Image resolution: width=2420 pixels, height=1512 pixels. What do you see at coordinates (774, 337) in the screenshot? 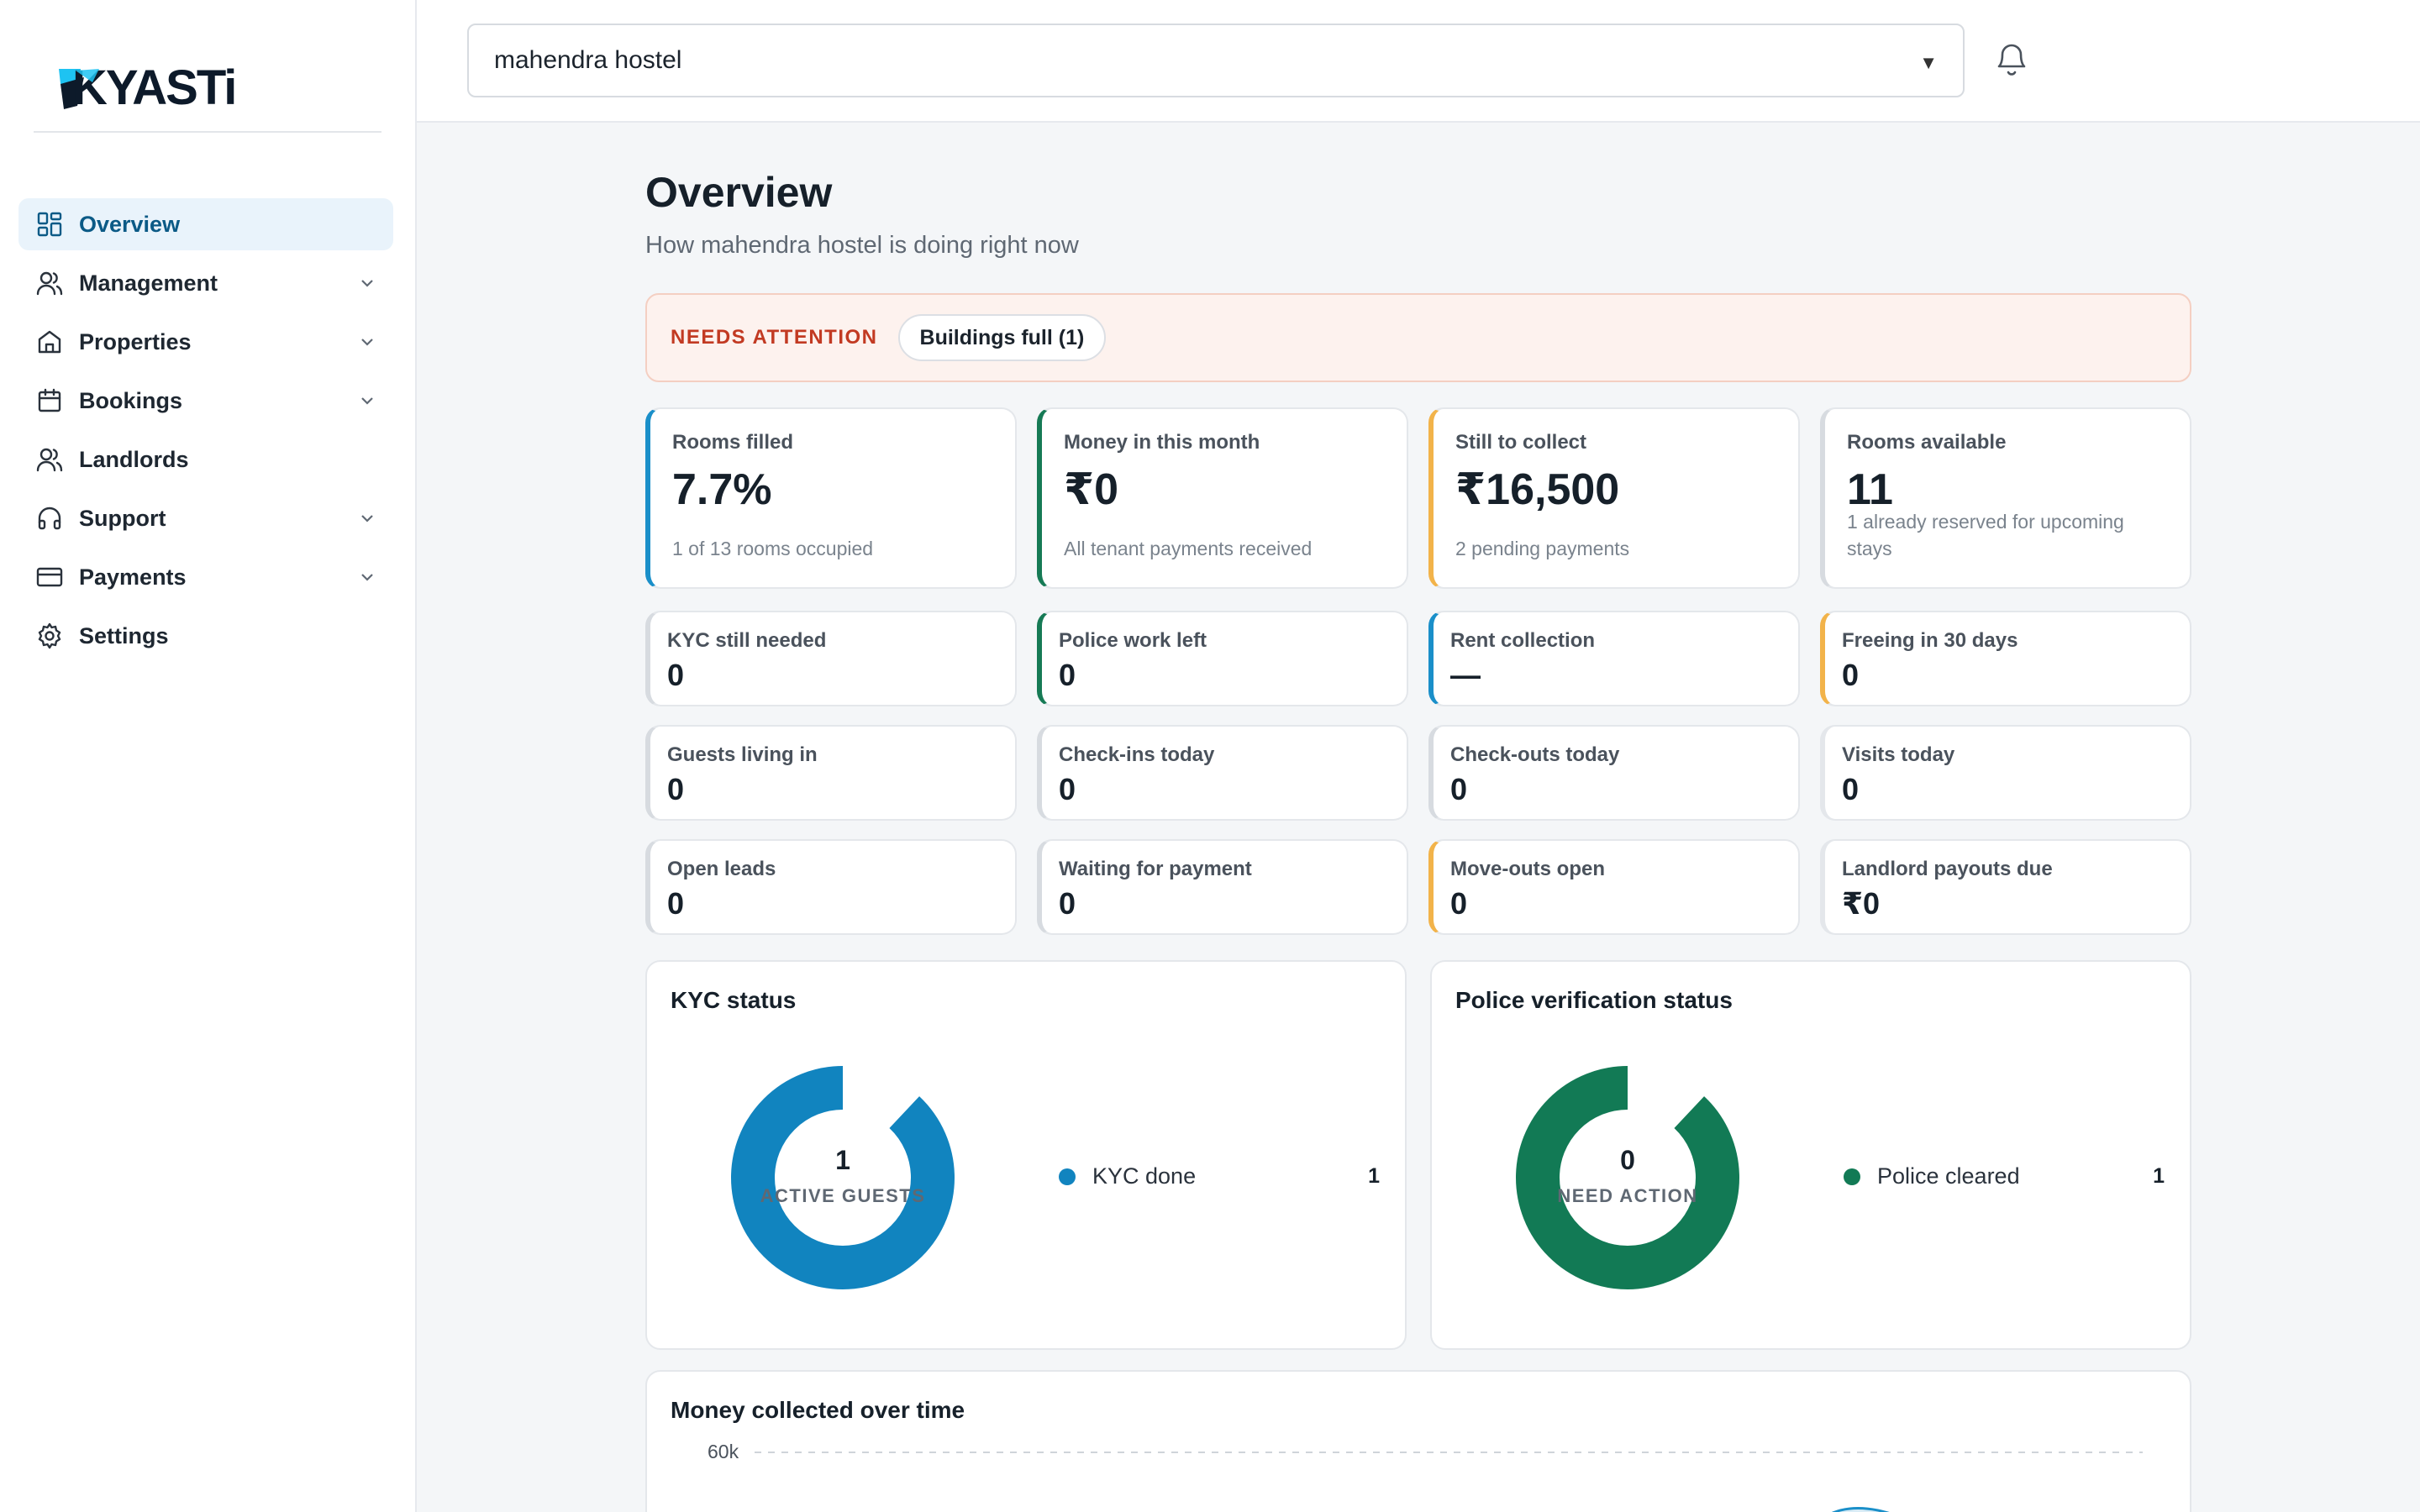
I see `needs-attention-label: NEEDS ATTENTION` at bounding box center [774, 337].